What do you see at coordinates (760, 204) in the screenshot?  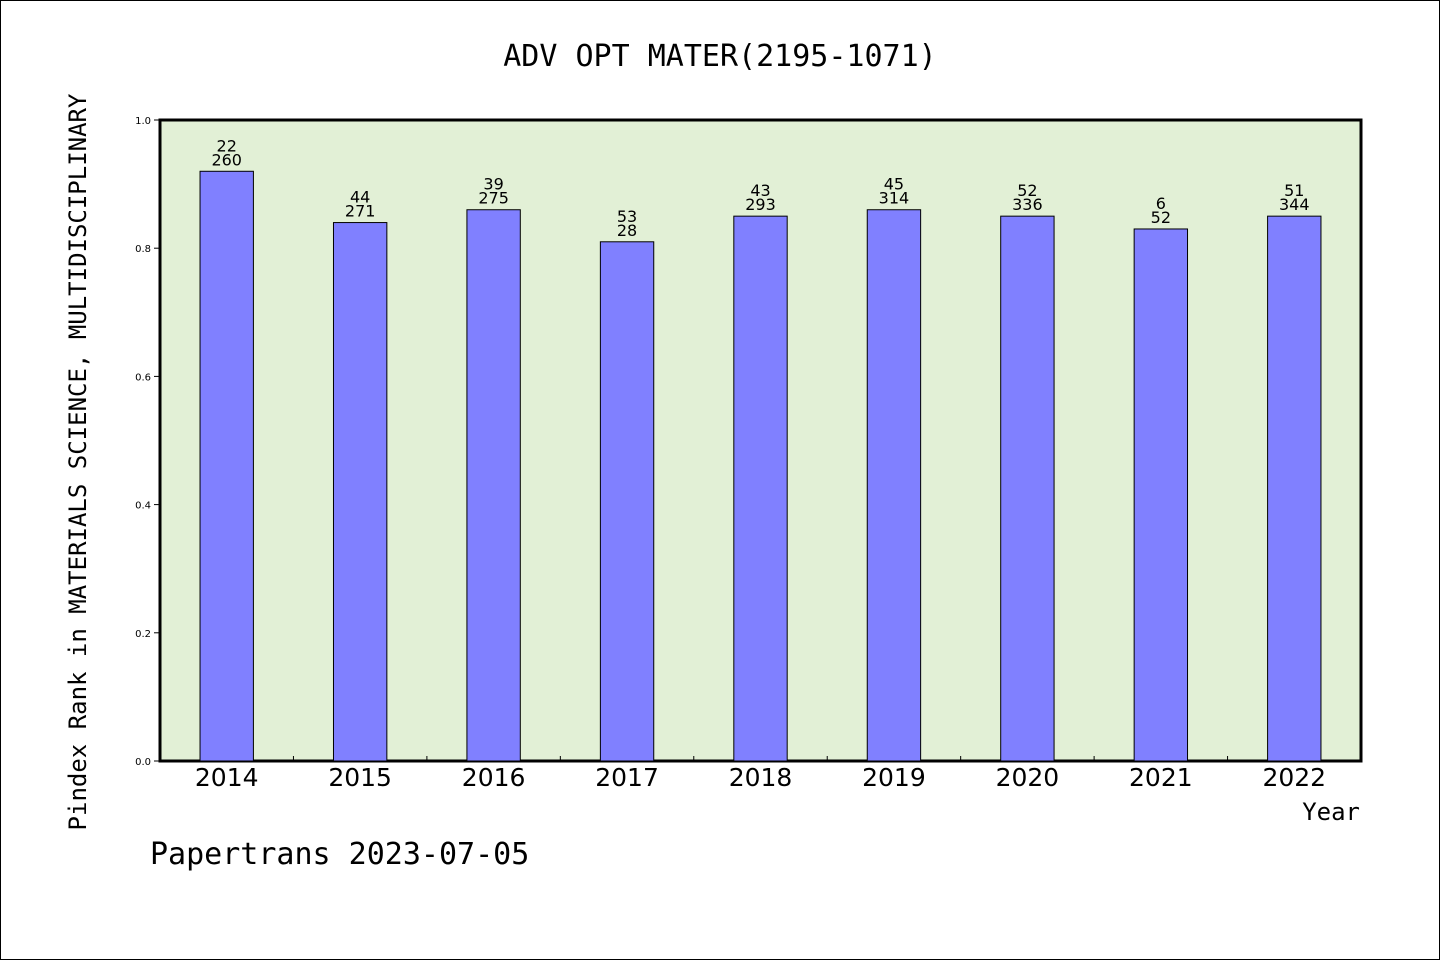 I see `total-label-2018: 293` at bounding box center [760, 204].